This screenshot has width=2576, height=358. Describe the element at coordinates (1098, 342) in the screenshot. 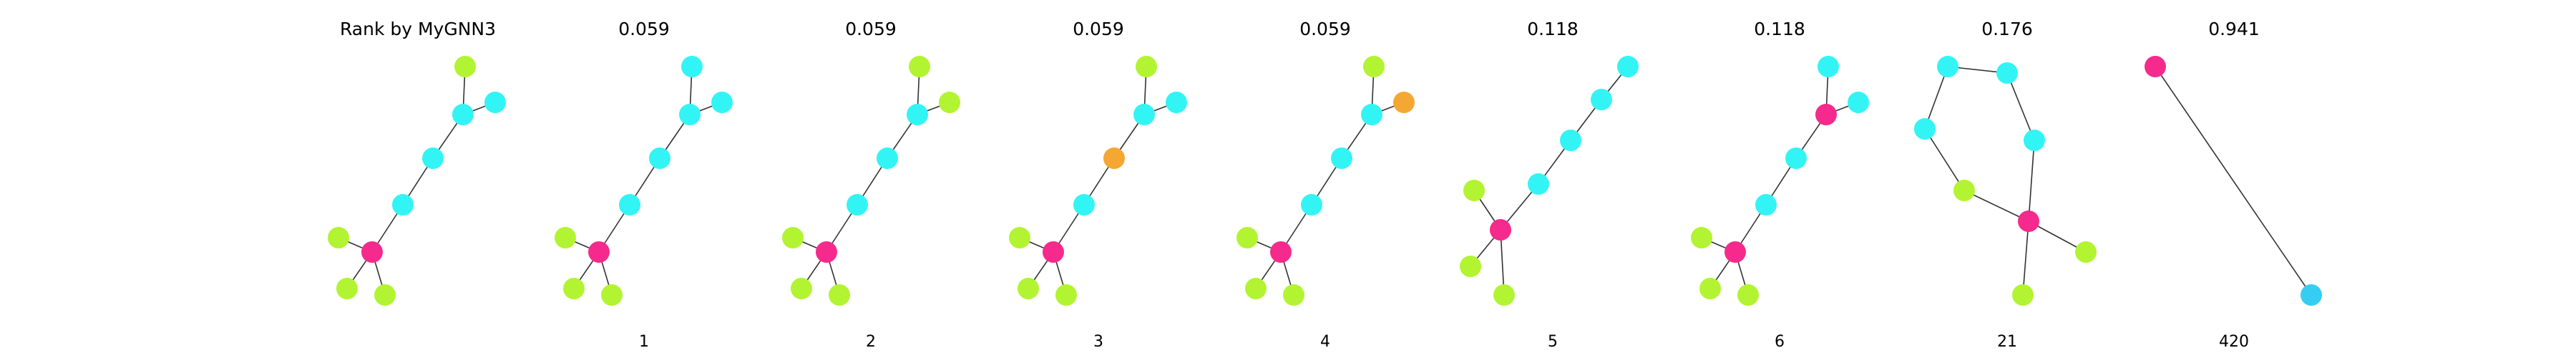

I see `panel-rank-3: 3` at that location.